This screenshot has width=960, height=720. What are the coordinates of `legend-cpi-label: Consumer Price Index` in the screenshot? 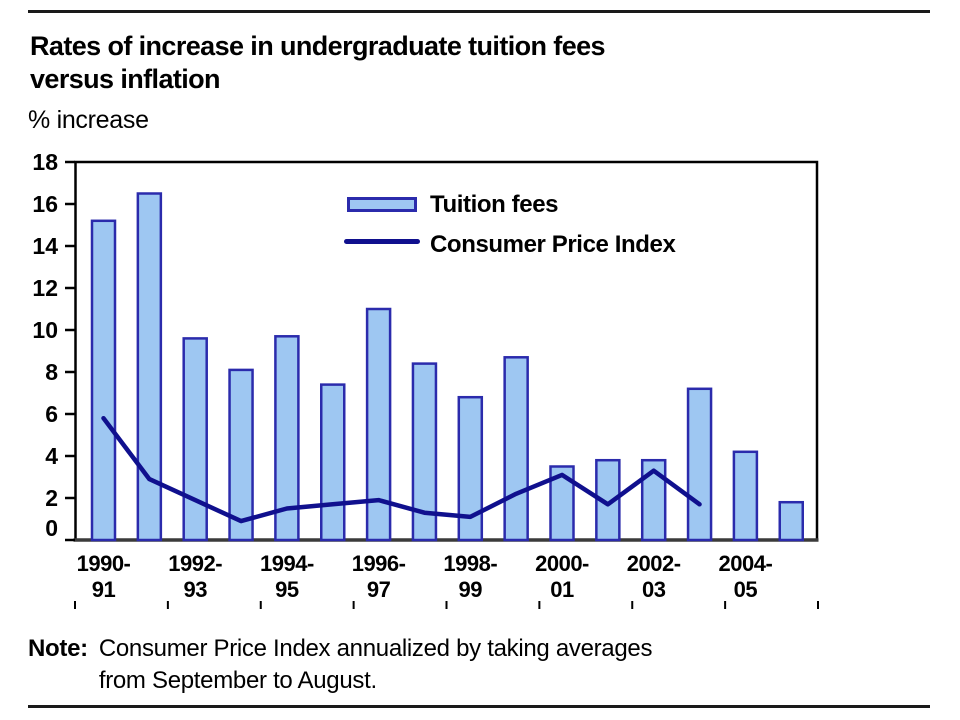 It's located at (553, 244).